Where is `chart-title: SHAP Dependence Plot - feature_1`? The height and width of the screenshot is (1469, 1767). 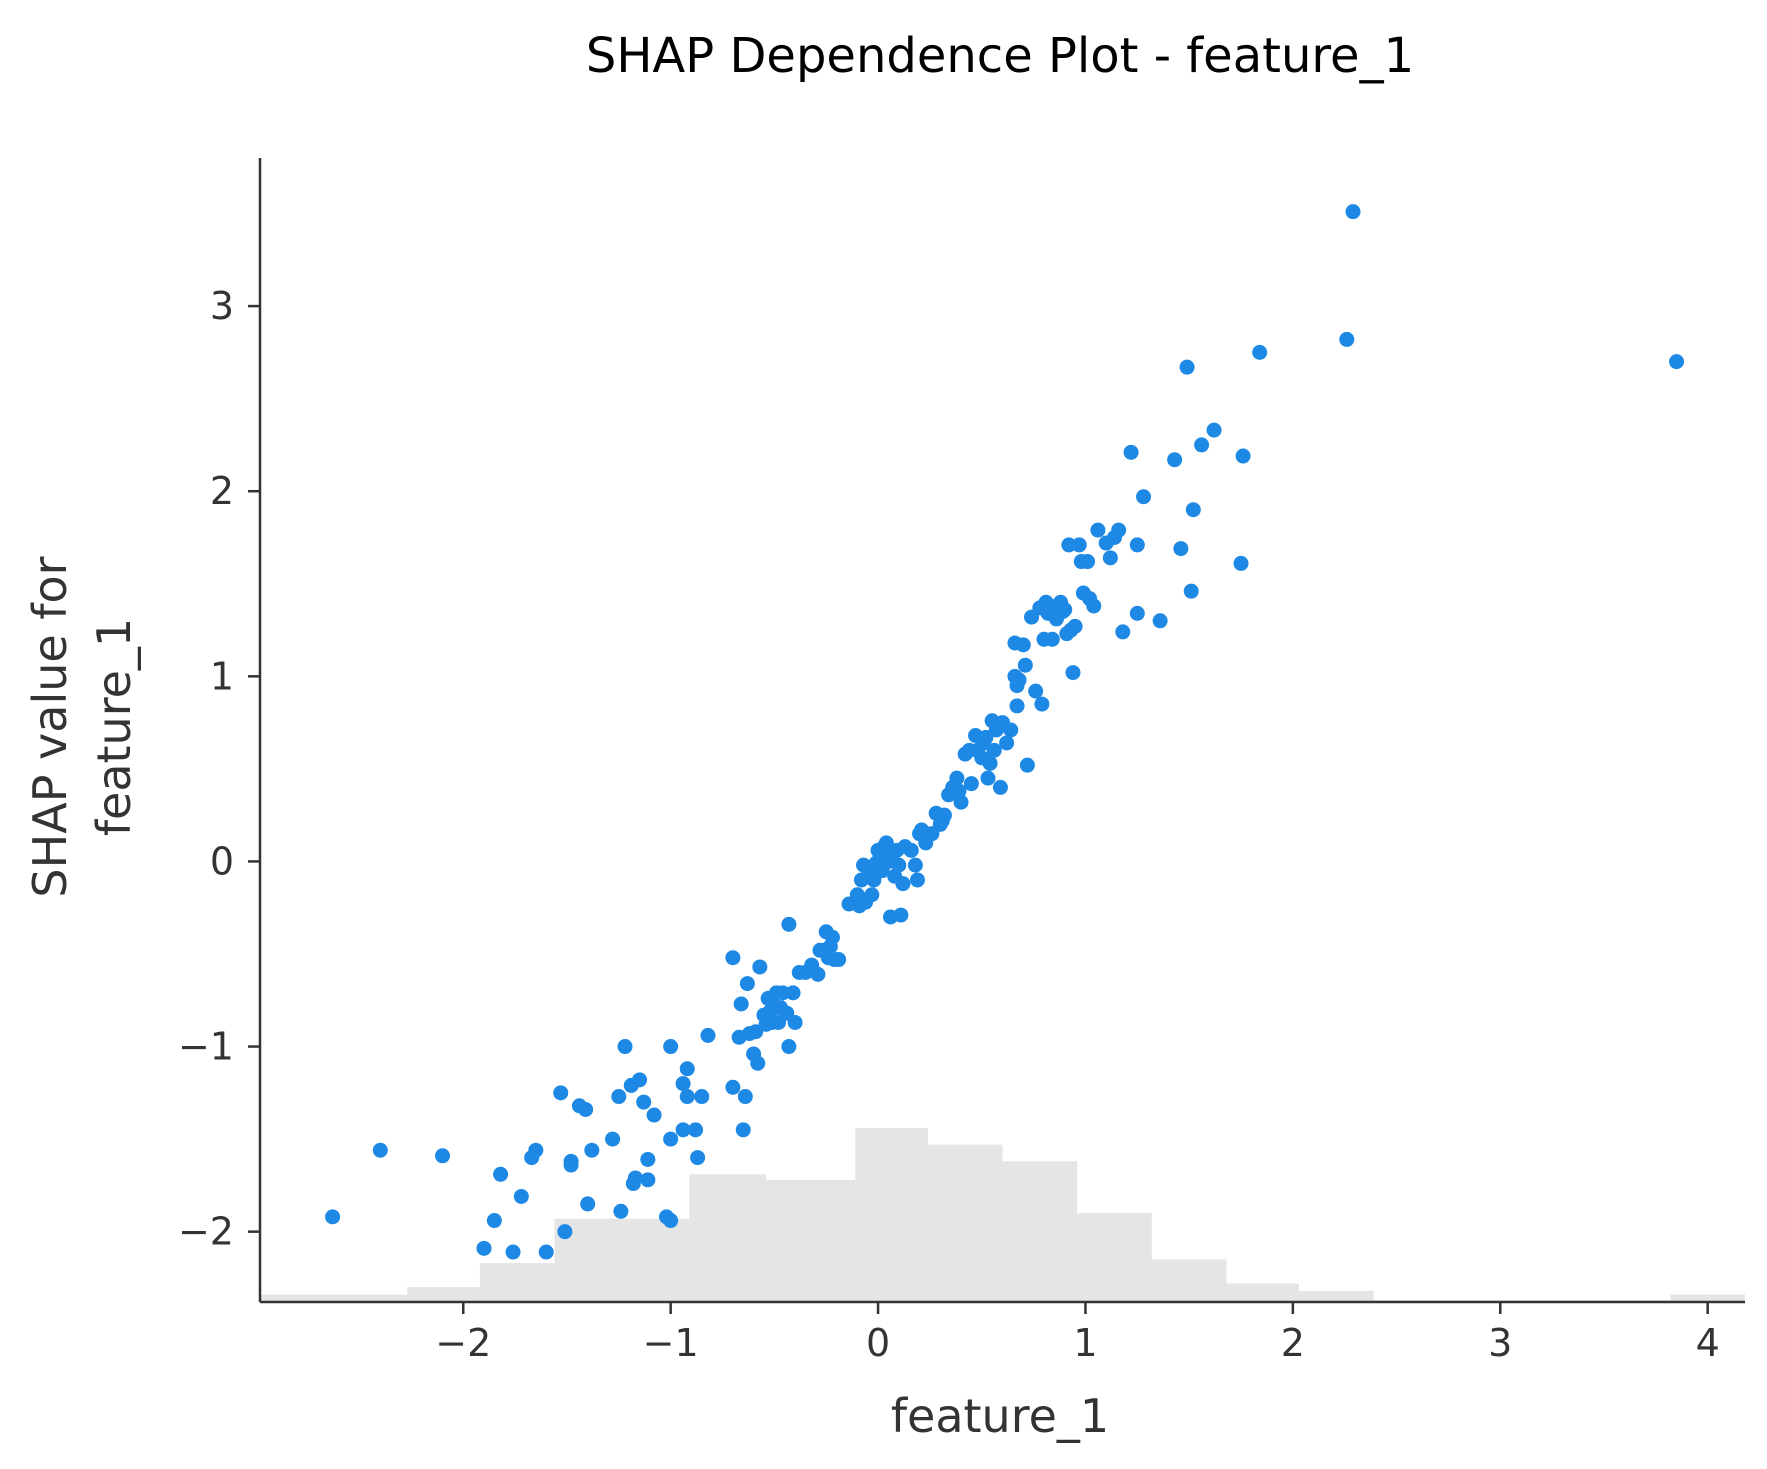 chart-title: SHAP Dependence Plot - feature_1 is located at coordinates (1000, 56).